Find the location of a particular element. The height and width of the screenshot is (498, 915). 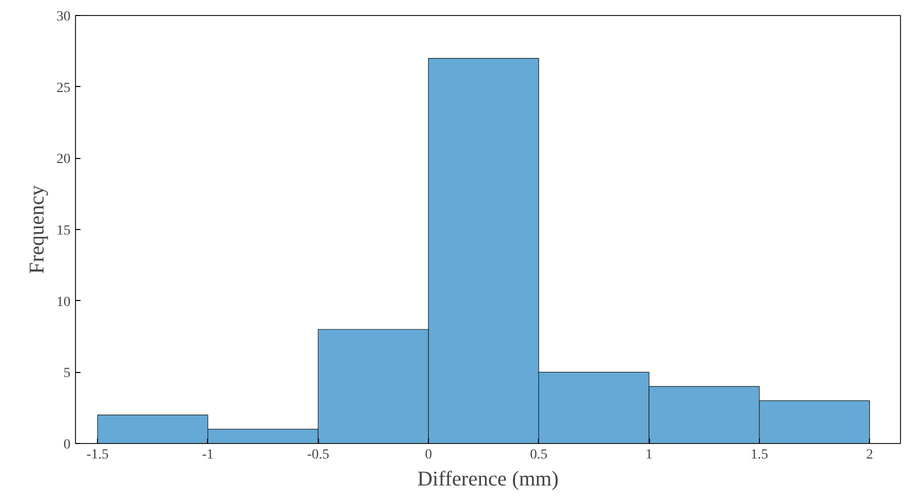

y-axis-title: Frequency is located at coordinates (36, 229).